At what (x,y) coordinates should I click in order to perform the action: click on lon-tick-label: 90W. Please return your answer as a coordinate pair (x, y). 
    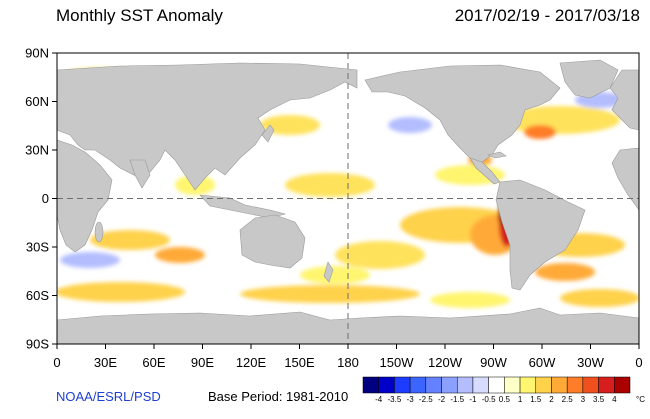
    Looking at the image, I should click on (493, 362).